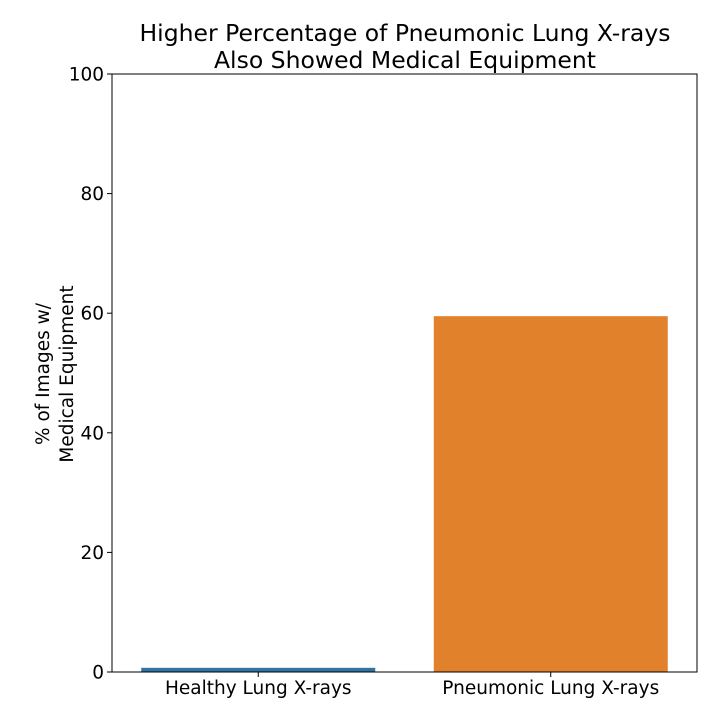  Describe the element at coordinates (92, 433) in the screenshot. I see `y-tick-label: 40` at that location.